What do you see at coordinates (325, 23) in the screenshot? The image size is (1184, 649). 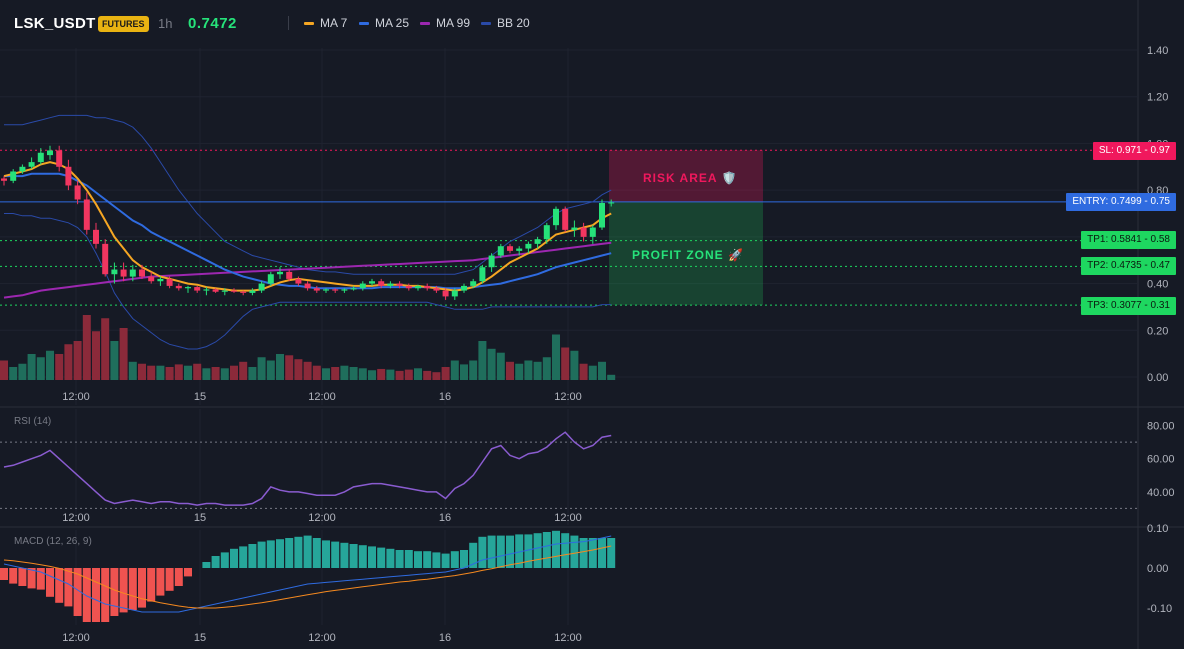 I see `legend-ma7: MA 7` at bounding box center [325, 23].